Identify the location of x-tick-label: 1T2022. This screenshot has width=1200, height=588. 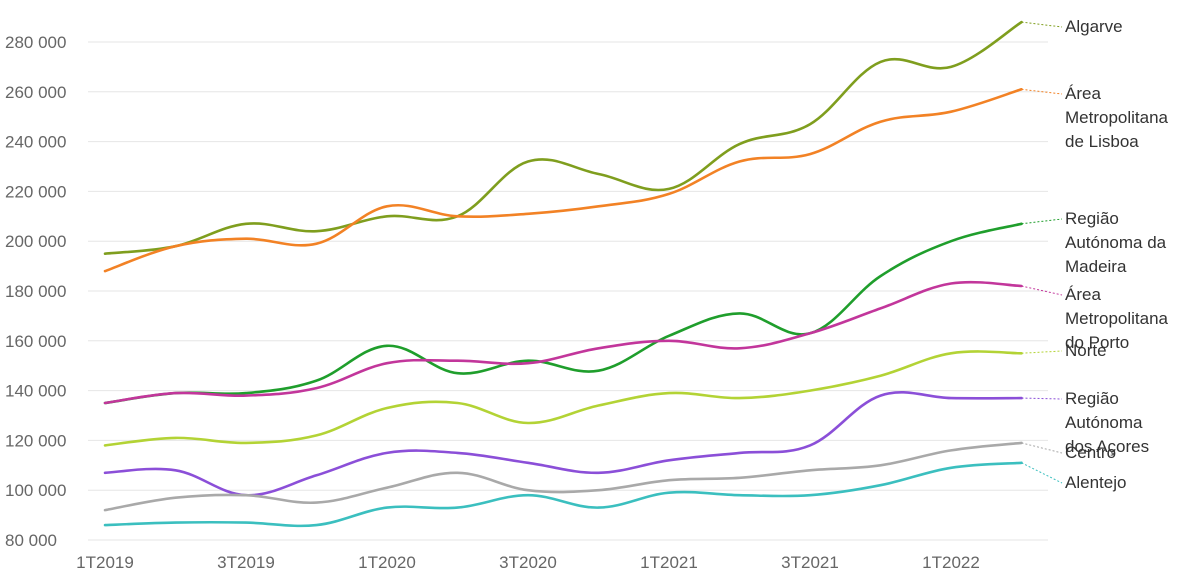
(951, 562).